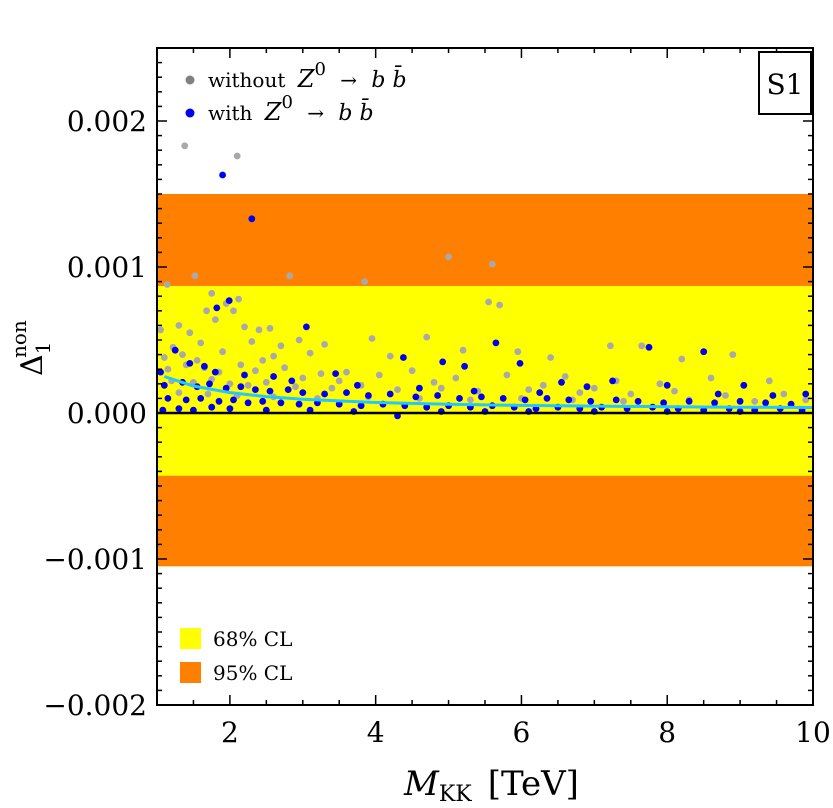 The image size is (833, 808). What do you see at coordinates (190, 113) in the screenshot?
I see `legend-marker-with` at bounding box center [190, 113].